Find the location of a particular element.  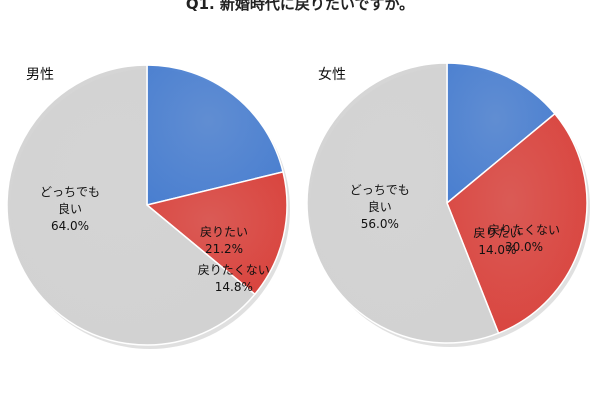

female-slice-either-label: 良い is located at coordinates (380, 206).